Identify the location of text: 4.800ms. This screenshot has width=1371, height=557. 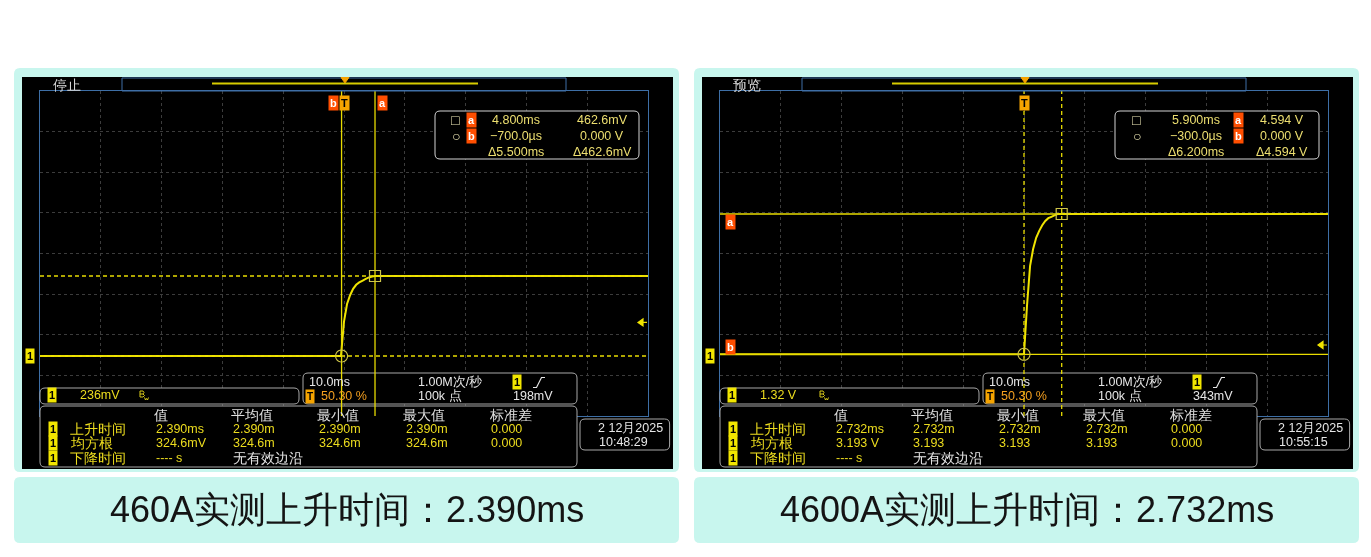
(516, 120).